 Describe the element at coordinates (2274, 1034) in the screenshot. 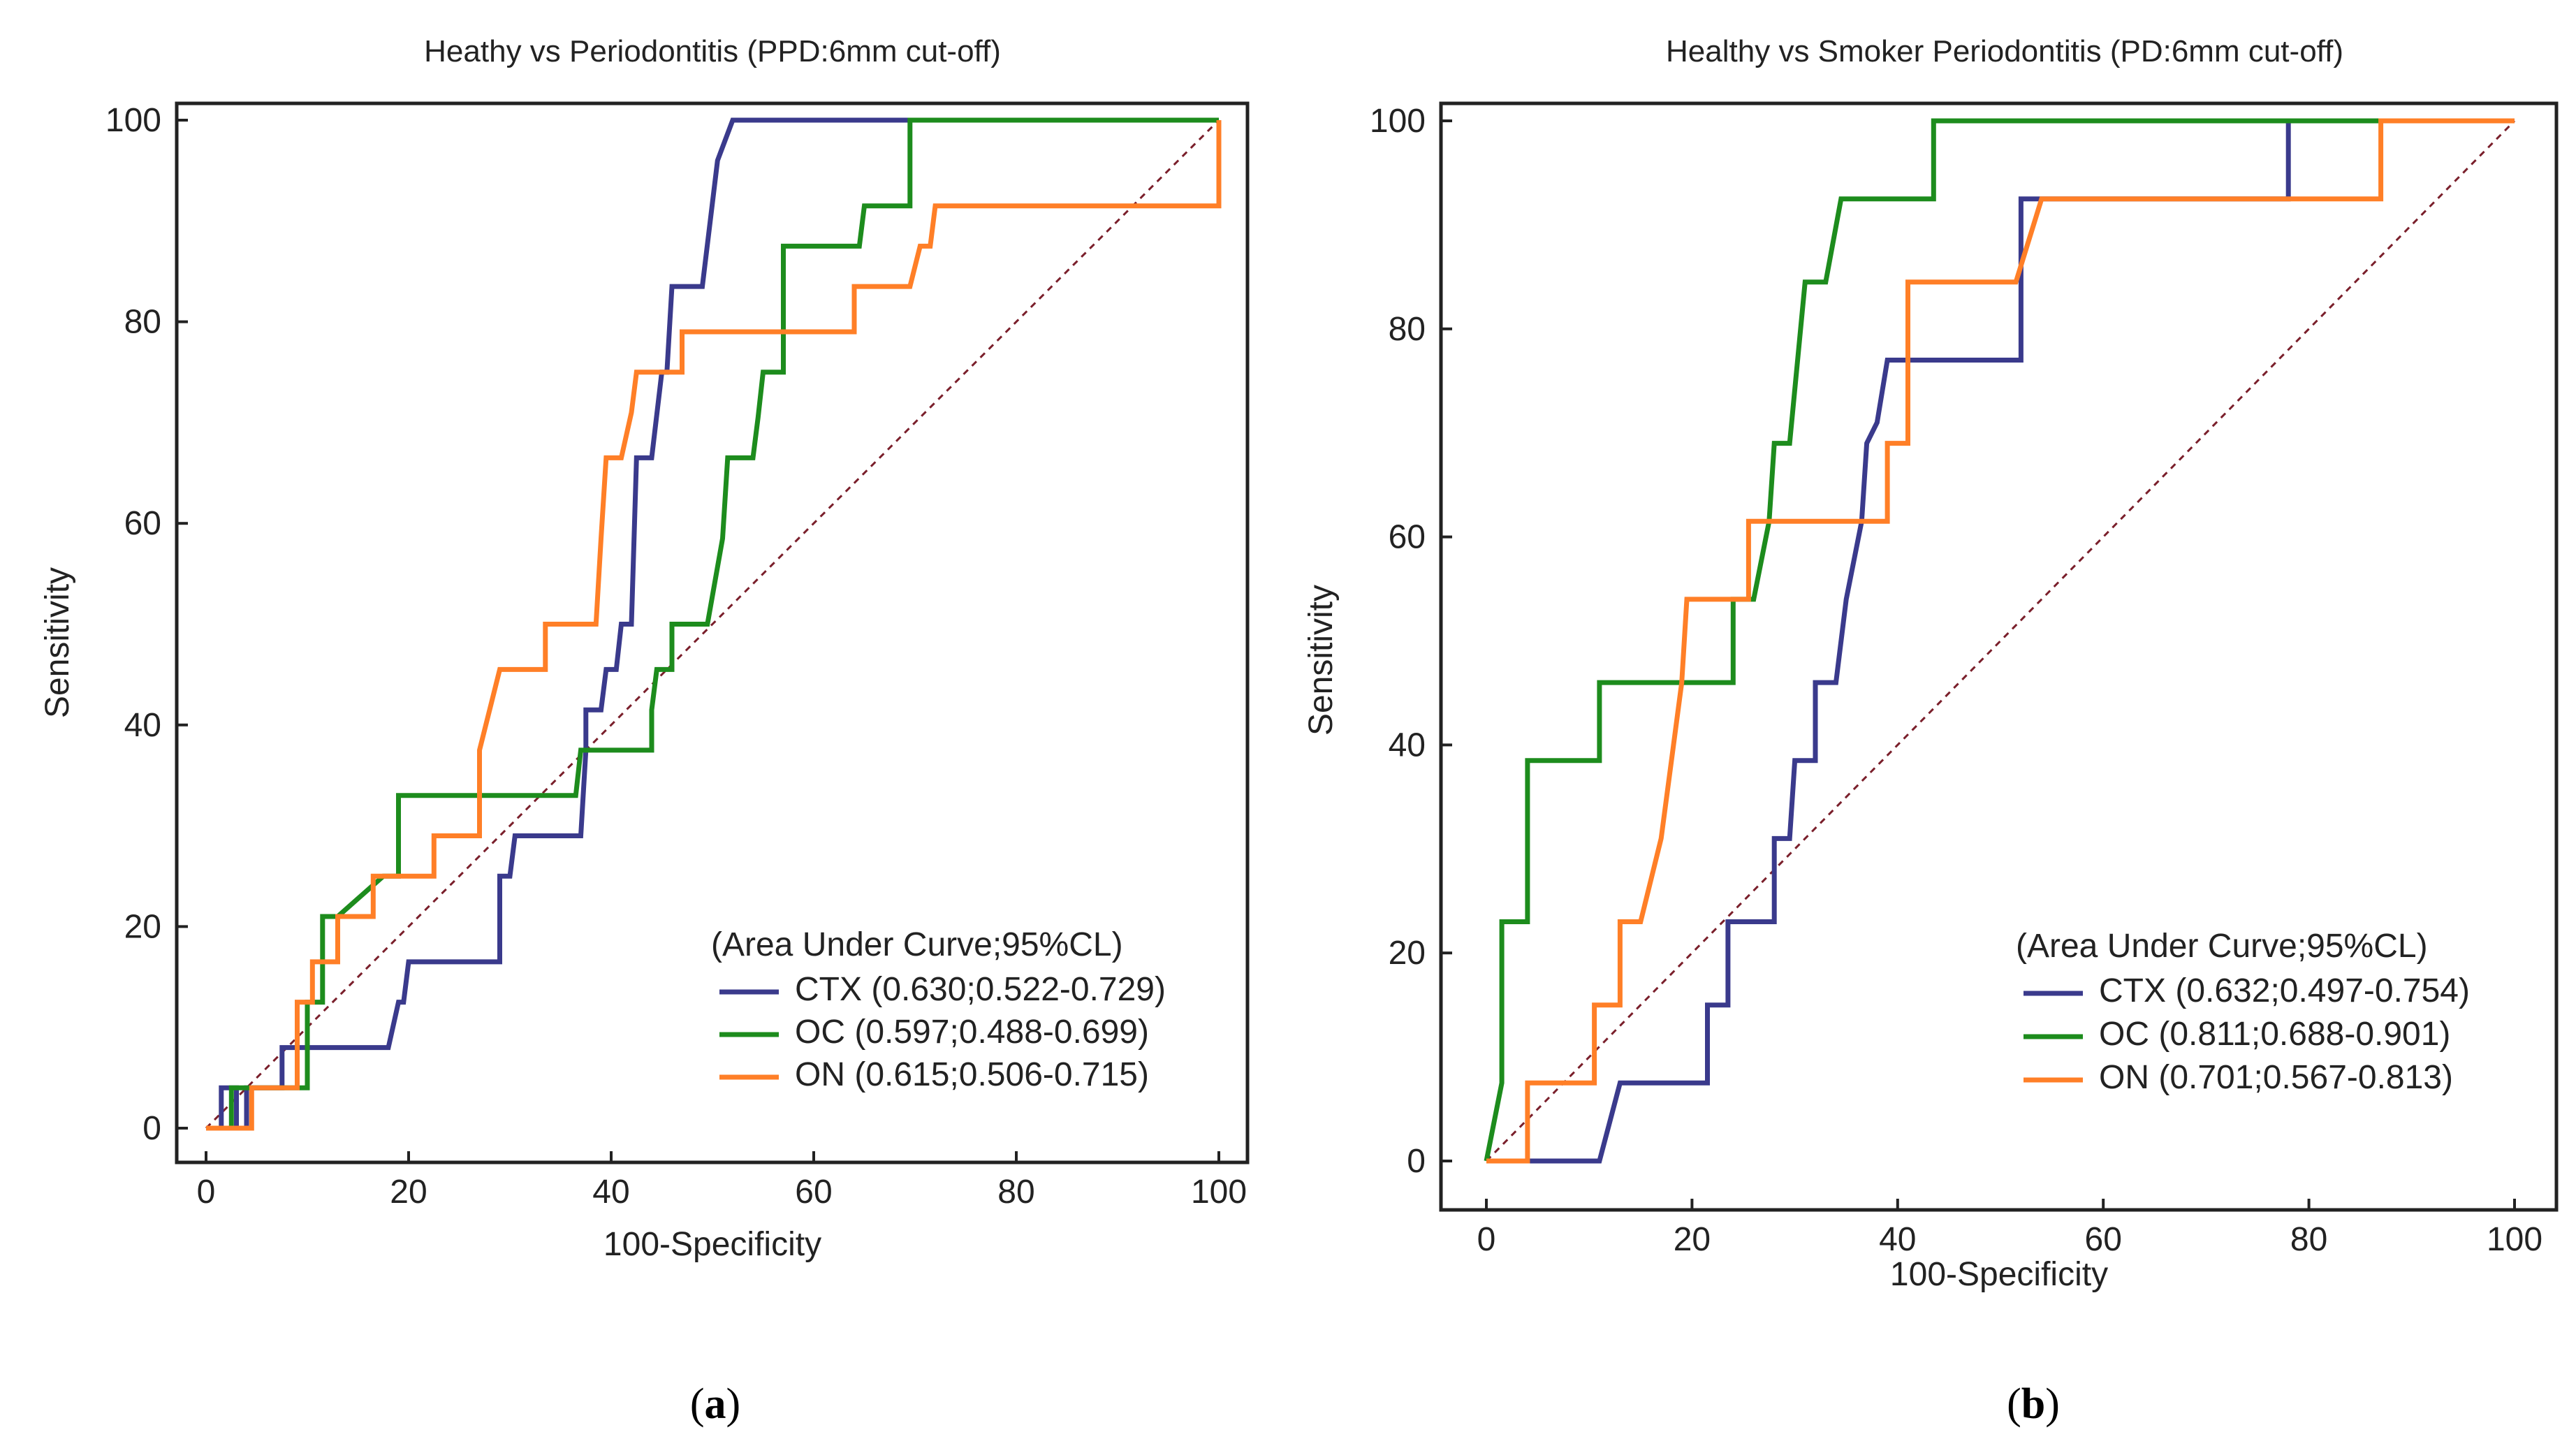

I see `legend-label-oc: OC (0.811;0.688-0.901)` at that location.